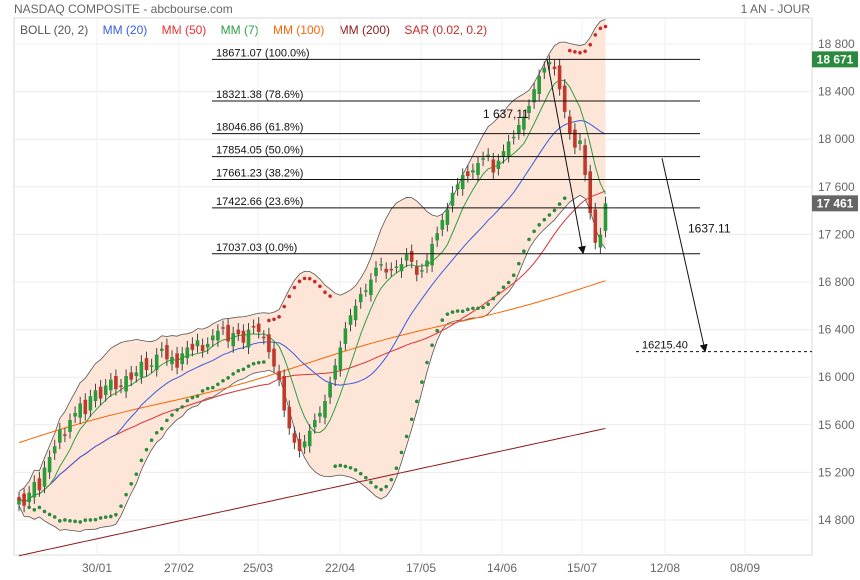 The height and width of the screenshot is (580, 860). I want to click on legend-mm200: MM (200), so click(364, 30).